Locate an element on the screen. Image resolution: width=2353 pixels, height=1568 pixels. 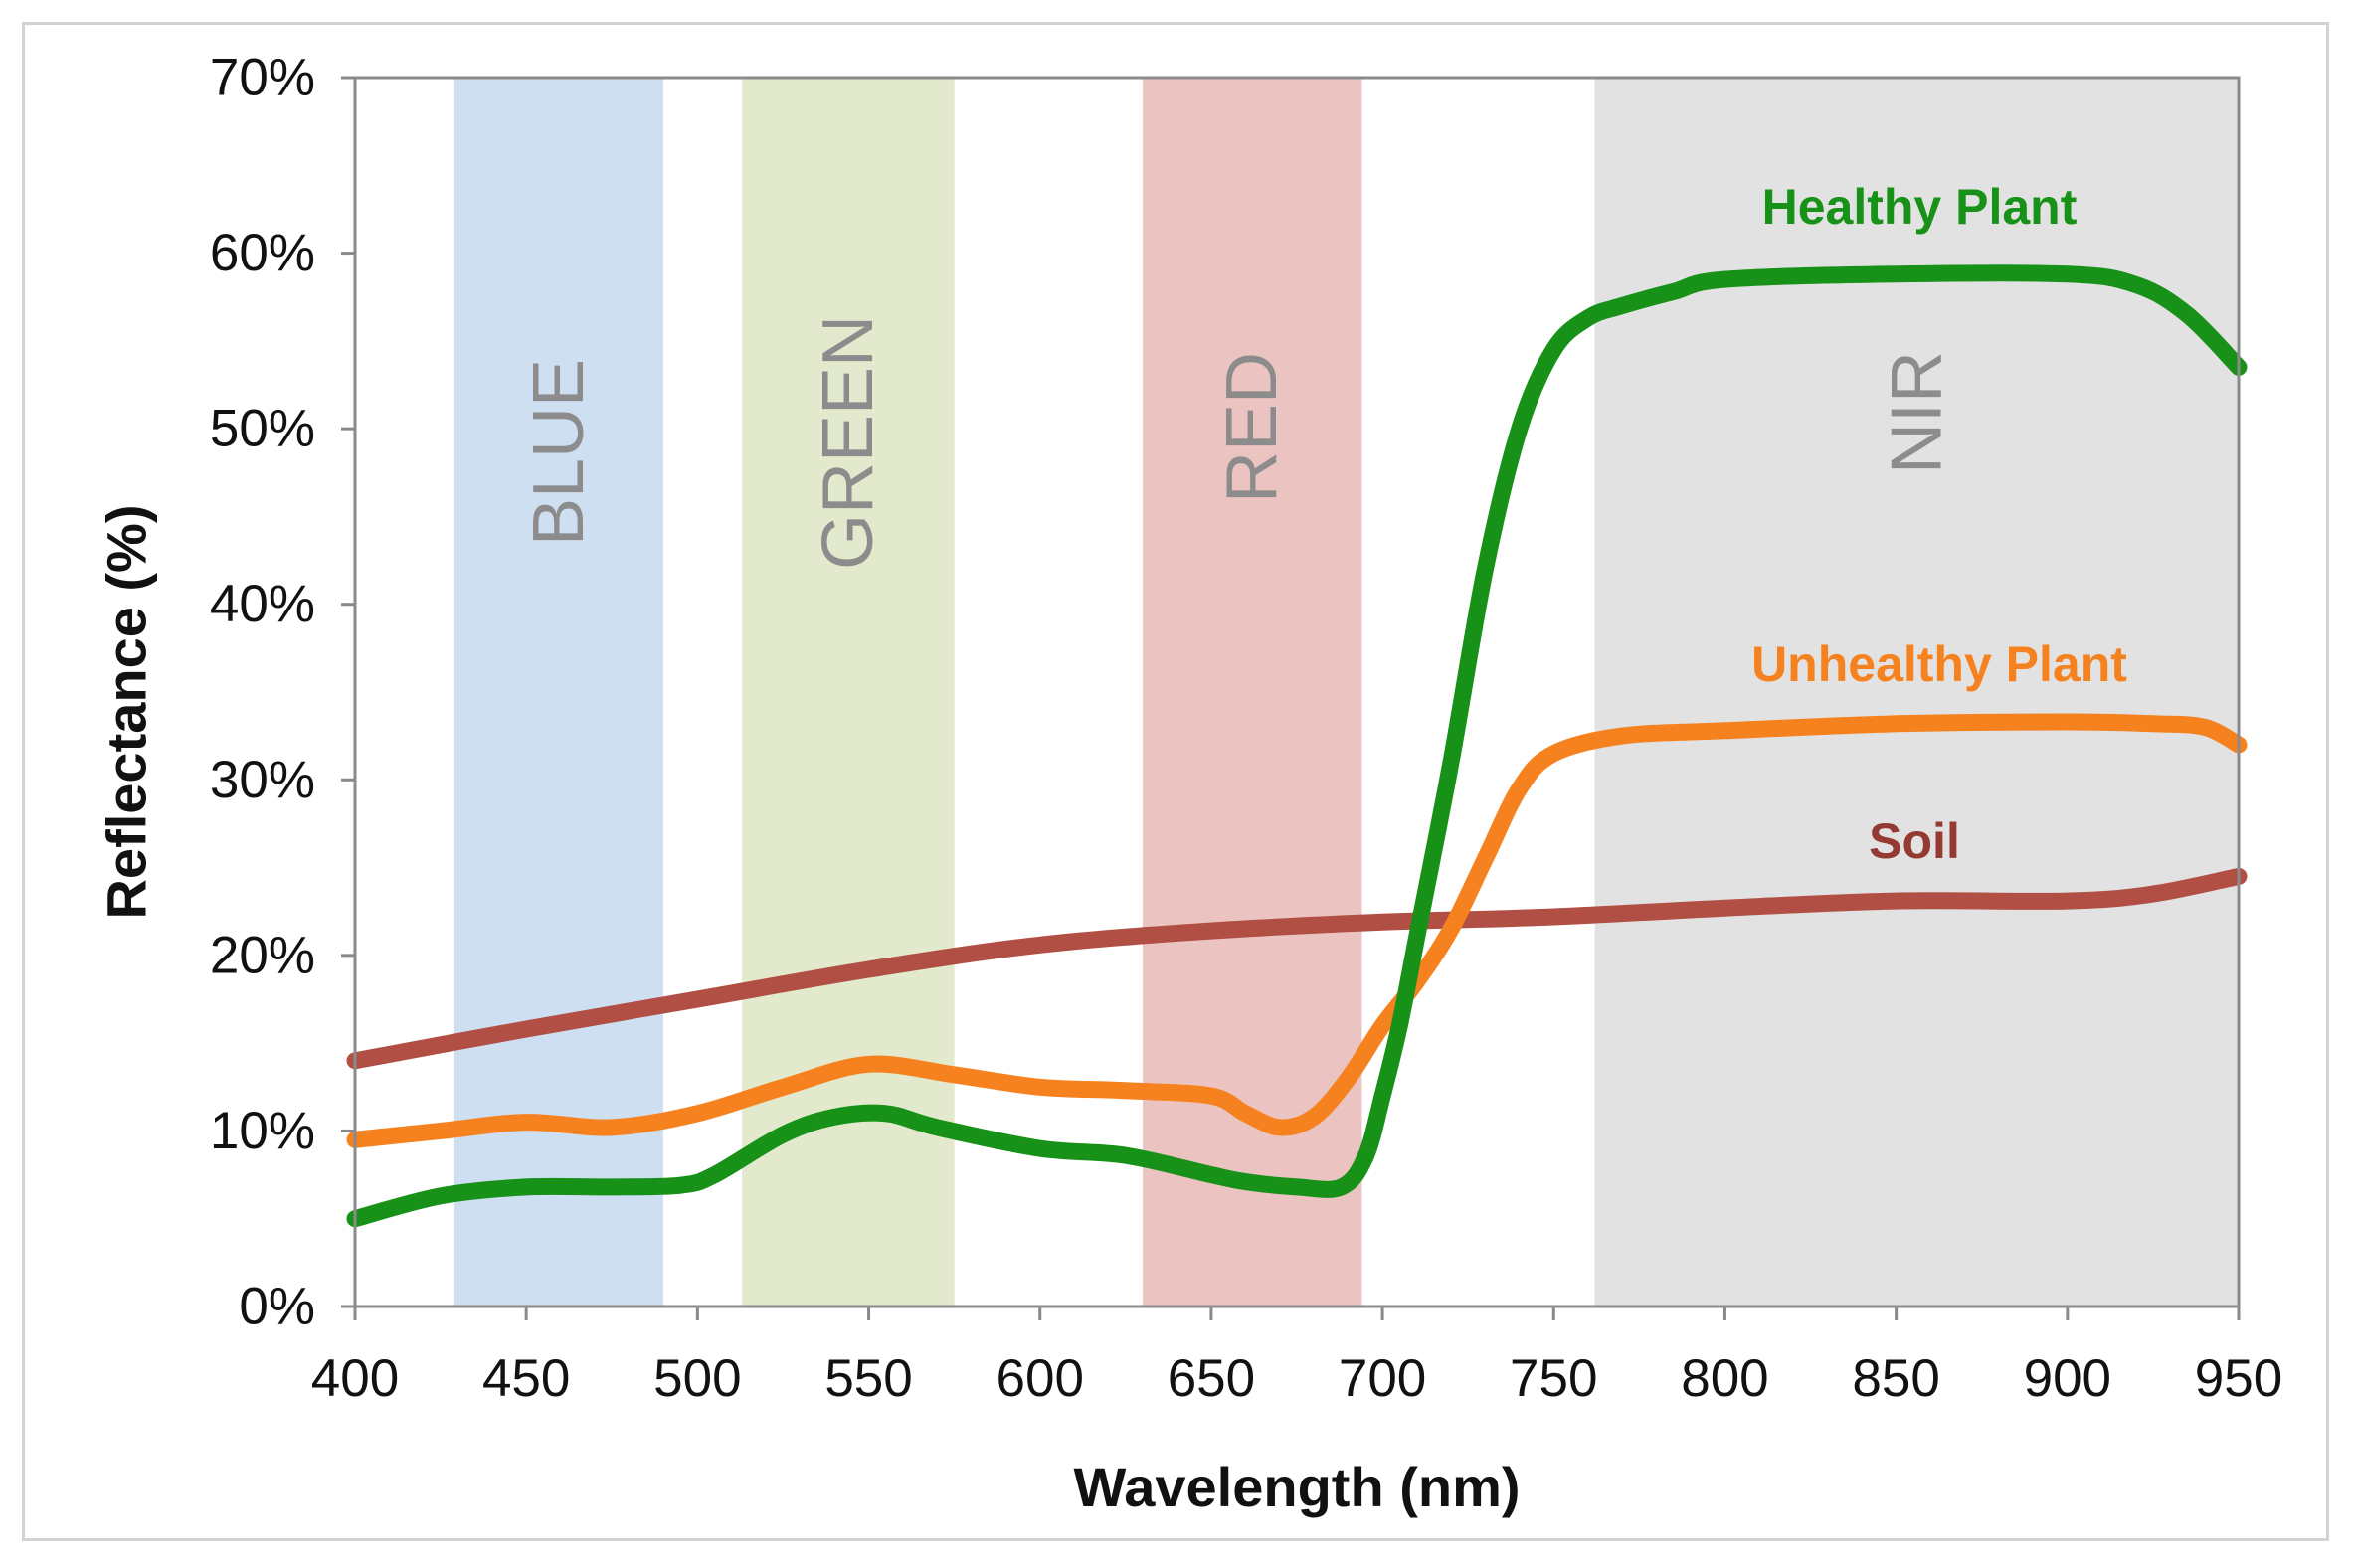
band-label-blue: BLUE is located at coordinates (559, 453).